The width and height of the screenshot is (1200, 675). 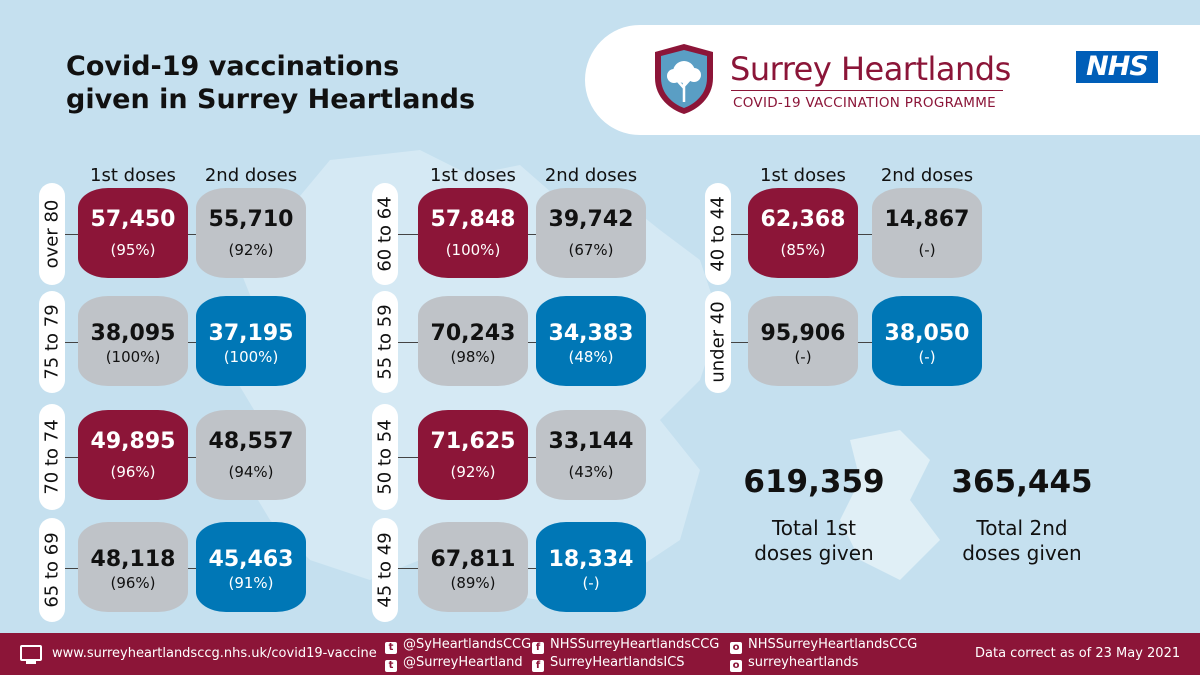 I want to click on age-label: 60 to 64, so click(x=385, y=234).